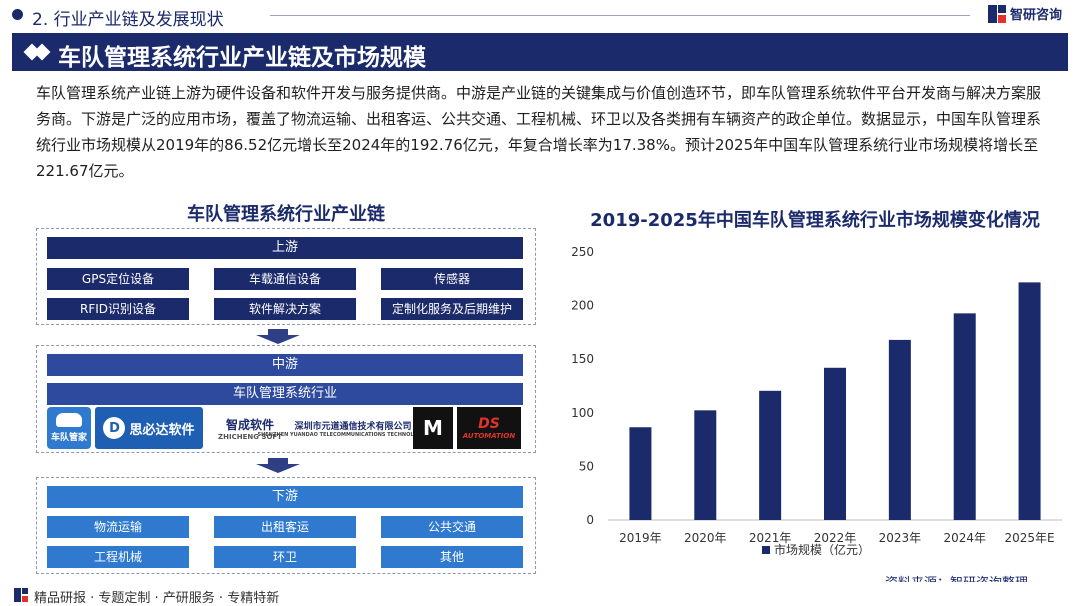  Describe the element at coordinates (118, 557) in the screenshot. I see `downstream-item: 工程机械` at that location.